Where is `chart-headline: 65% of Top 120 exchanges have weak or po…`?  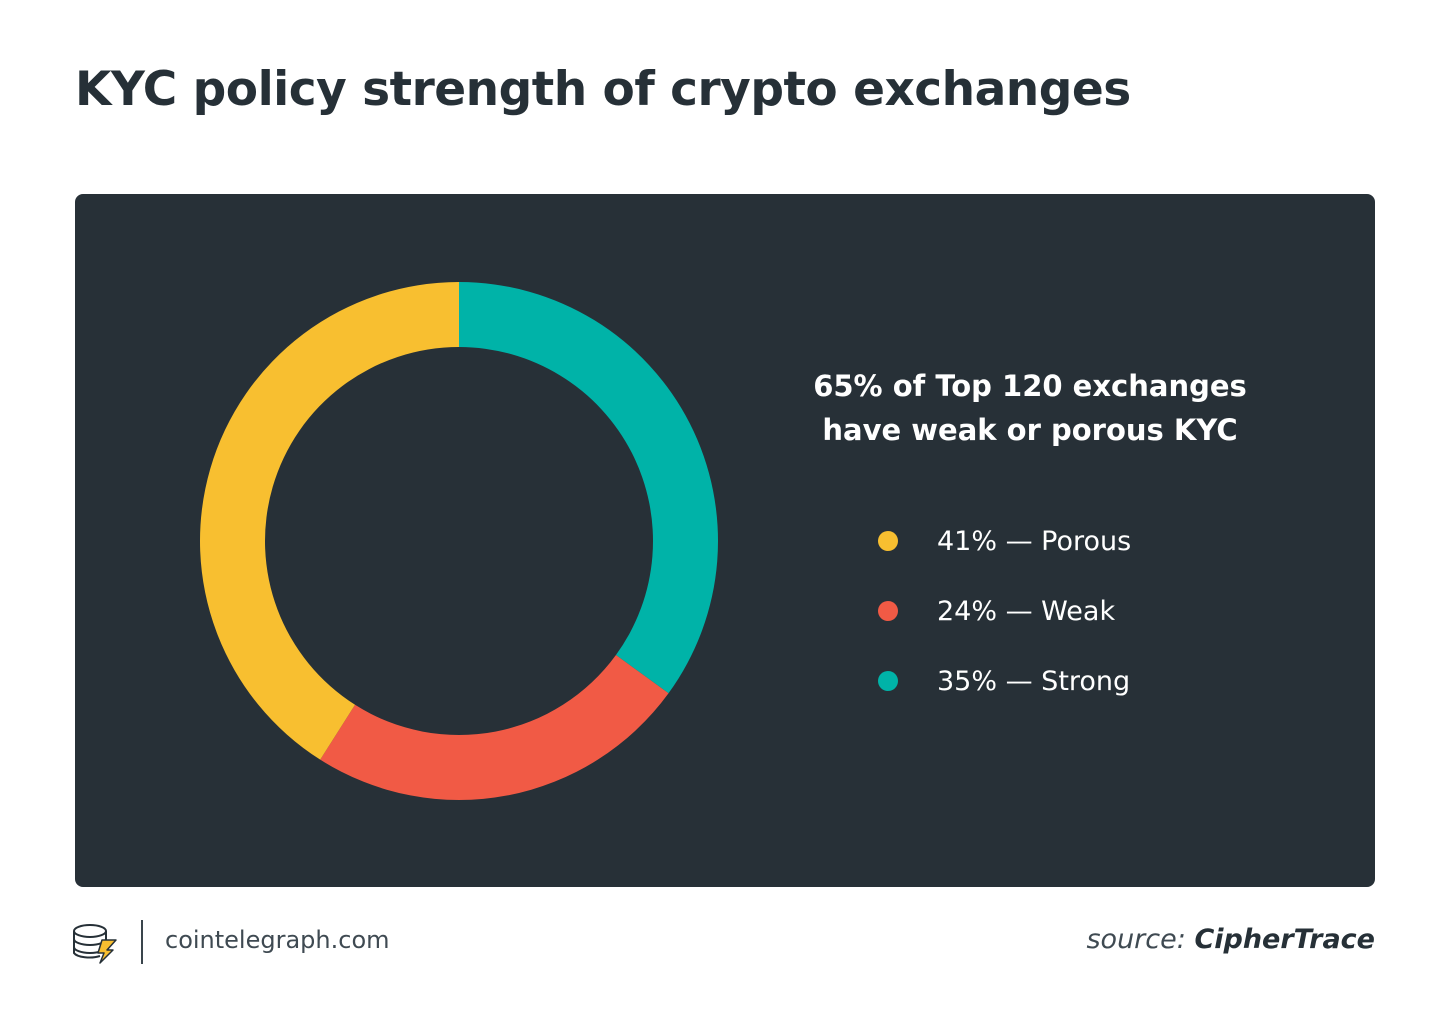
chart-headline: 65% of Top 120 exchanges have weak or po… is located at coordinates (1030, 408).